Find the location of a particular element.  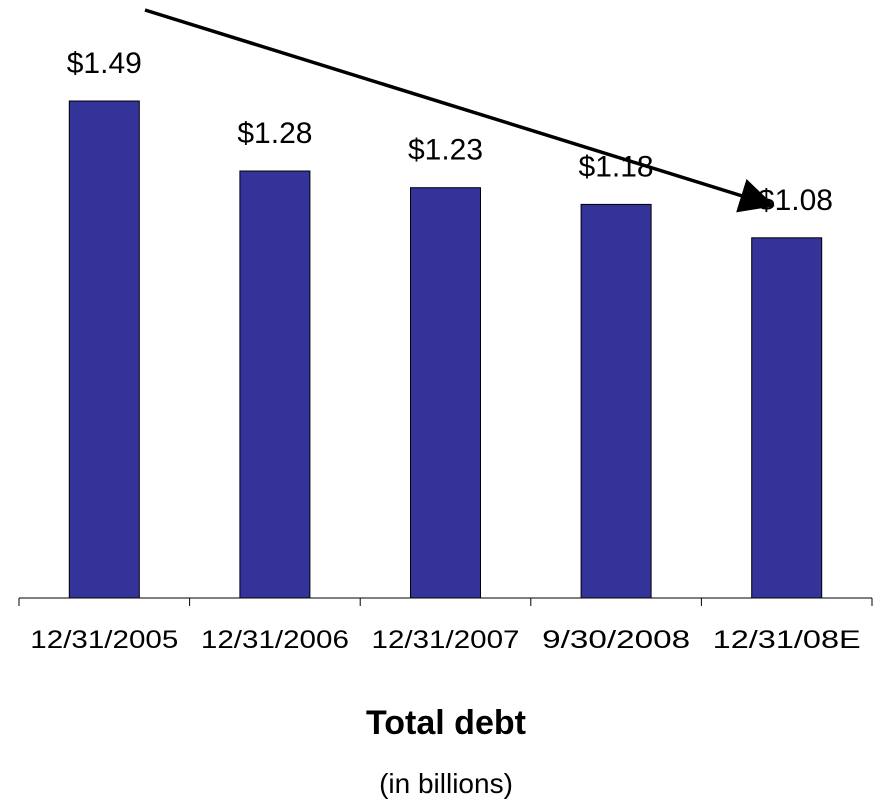

value-label-4: $1.18 is located at coordinates (616, 166).